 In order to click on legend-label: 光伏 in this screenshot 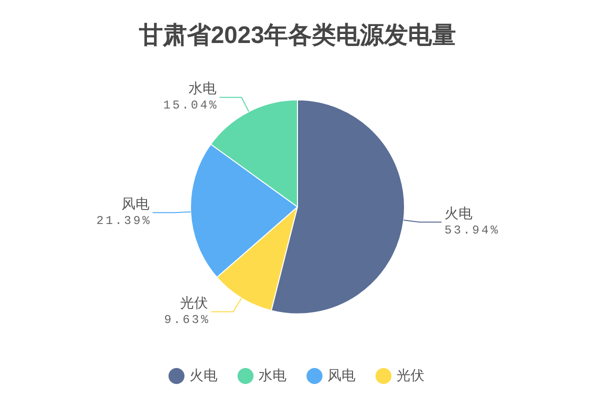, I will do `click(410, 374)`.